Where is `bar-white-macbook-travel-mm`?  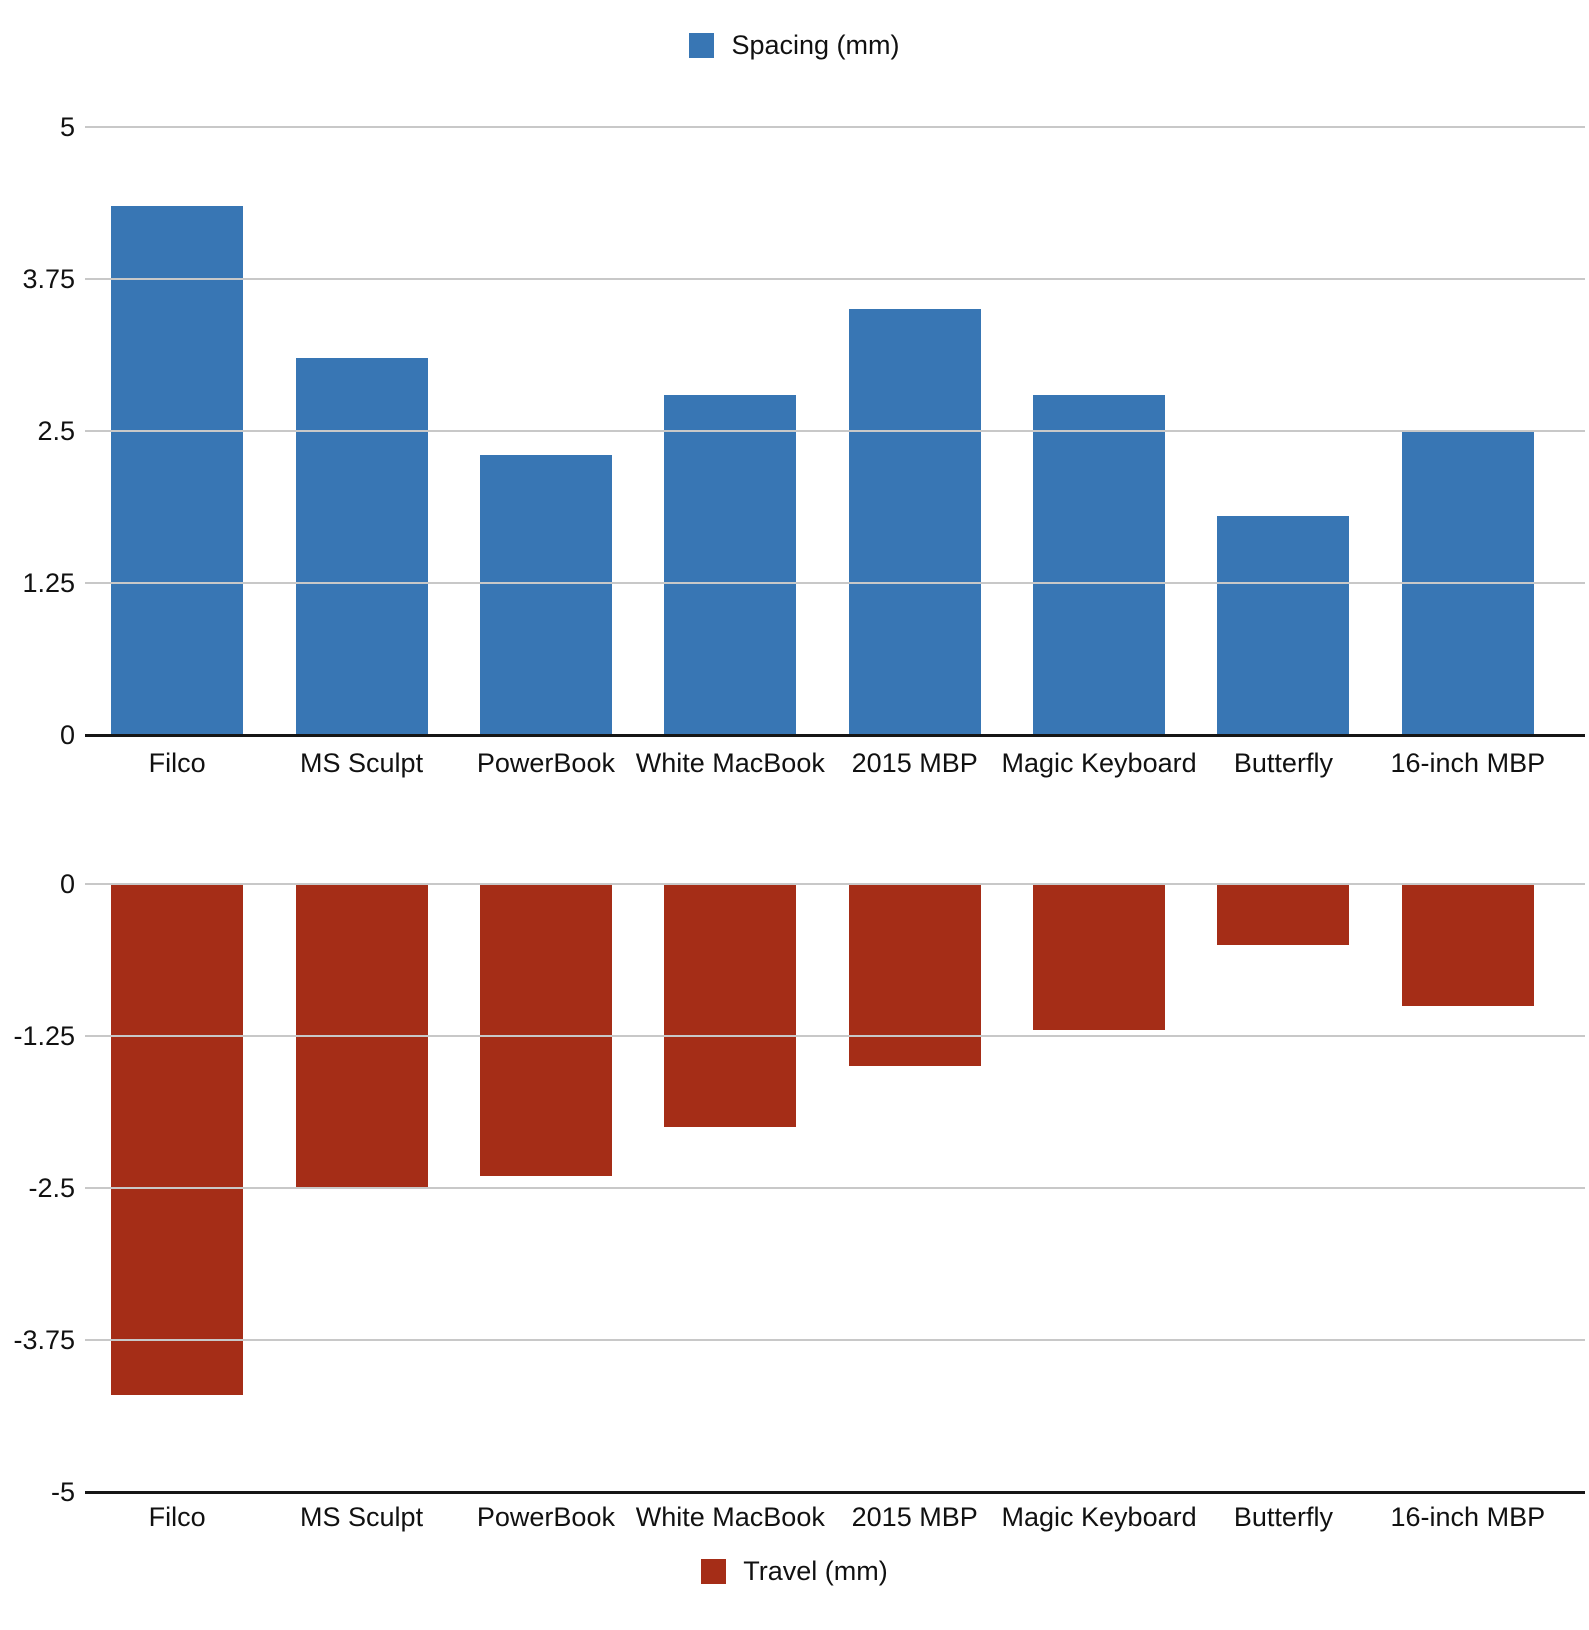 bar-white-macbook-travel-mm is located at coordinates (730, 1006).